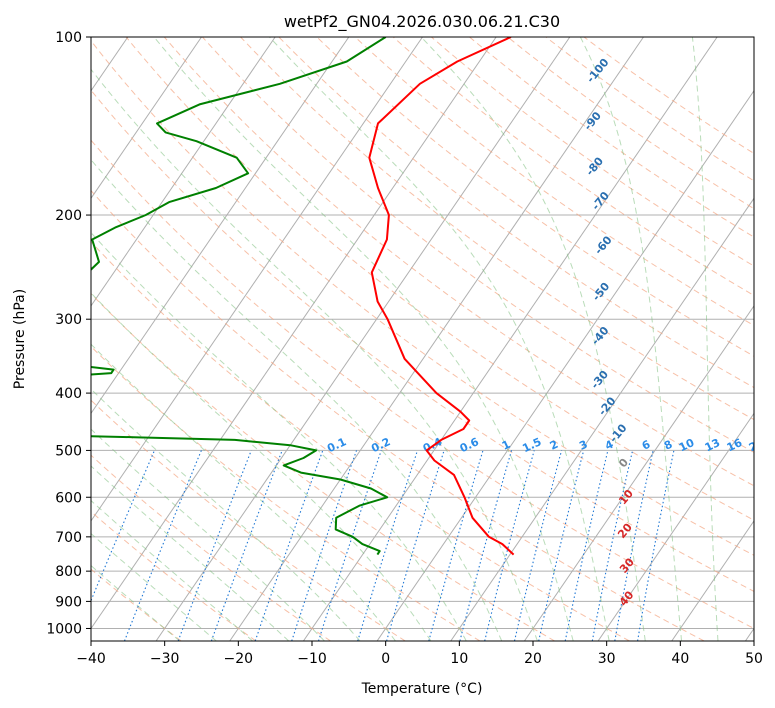 The width and height of the screenshot is (775, 708). I want to click on mixing-ratio-label: 13, so click(712, 445).